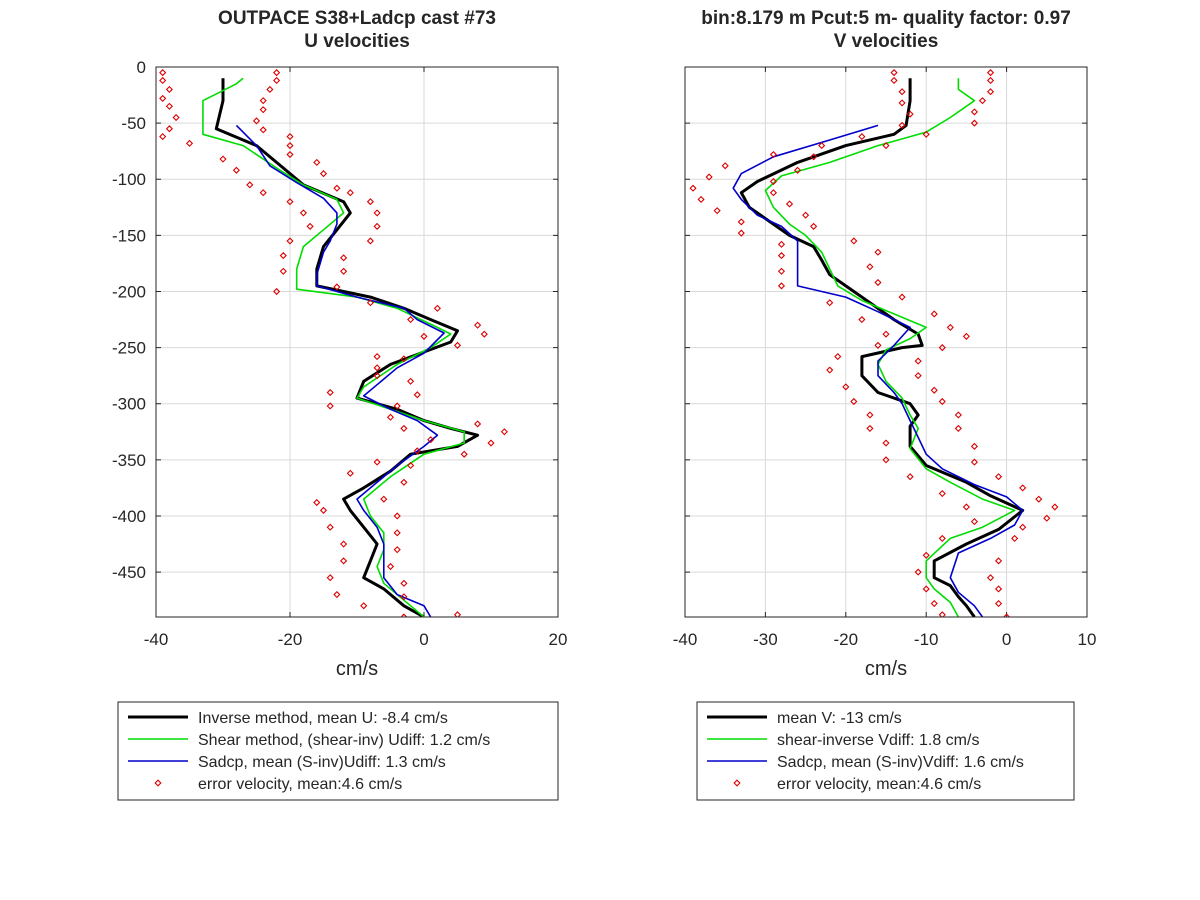  Describe the element at coordinates (1087, 639) in the screenshot. I see `x-tick-label: 10` at that location.